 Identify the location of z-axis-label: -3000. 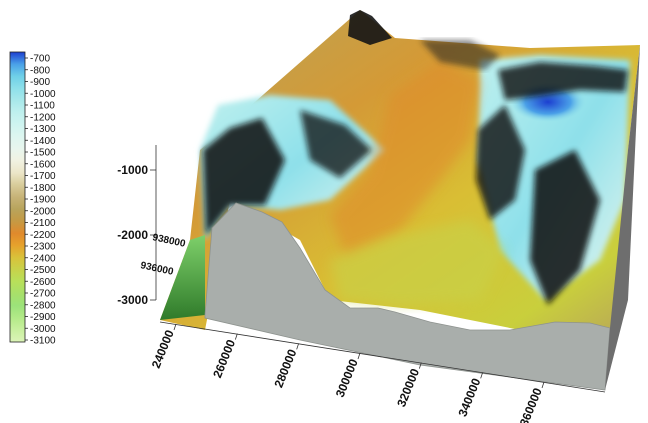
(132, 300).